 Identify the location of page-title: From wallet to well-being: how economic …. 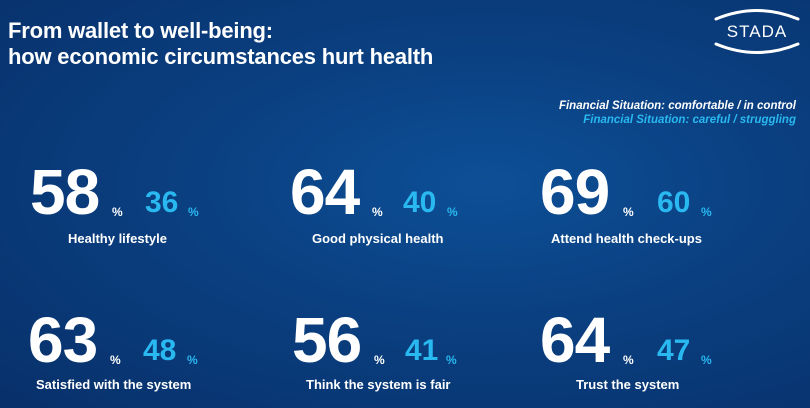
(220, 44).